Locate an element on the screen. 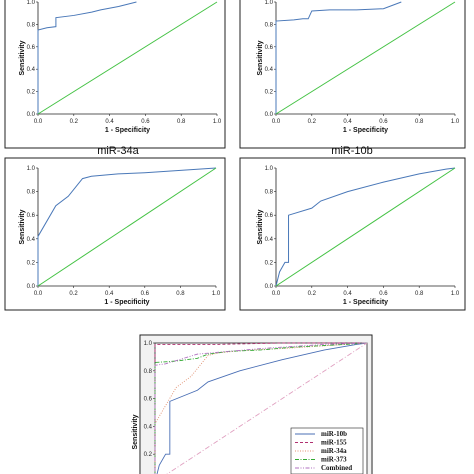  series-line-combined is located at coordinates (261, 408).